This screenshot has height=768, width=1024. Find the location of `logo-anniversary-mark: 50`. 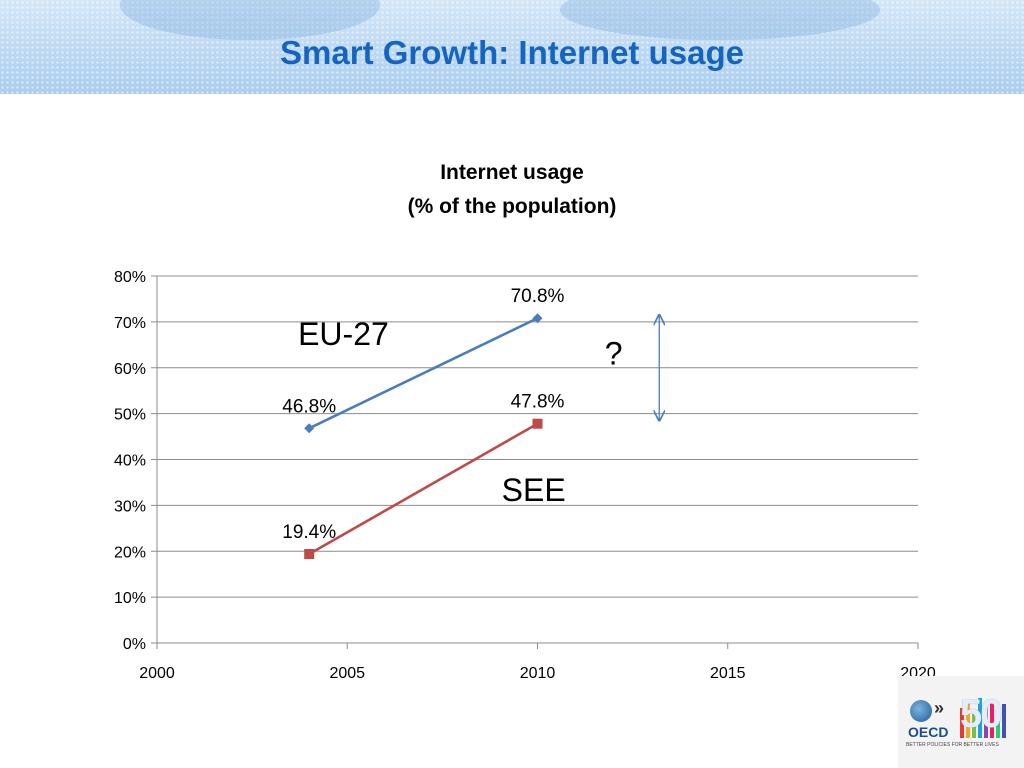

logo-anniversary-mark: 50 is located at coordinates (981, 714).